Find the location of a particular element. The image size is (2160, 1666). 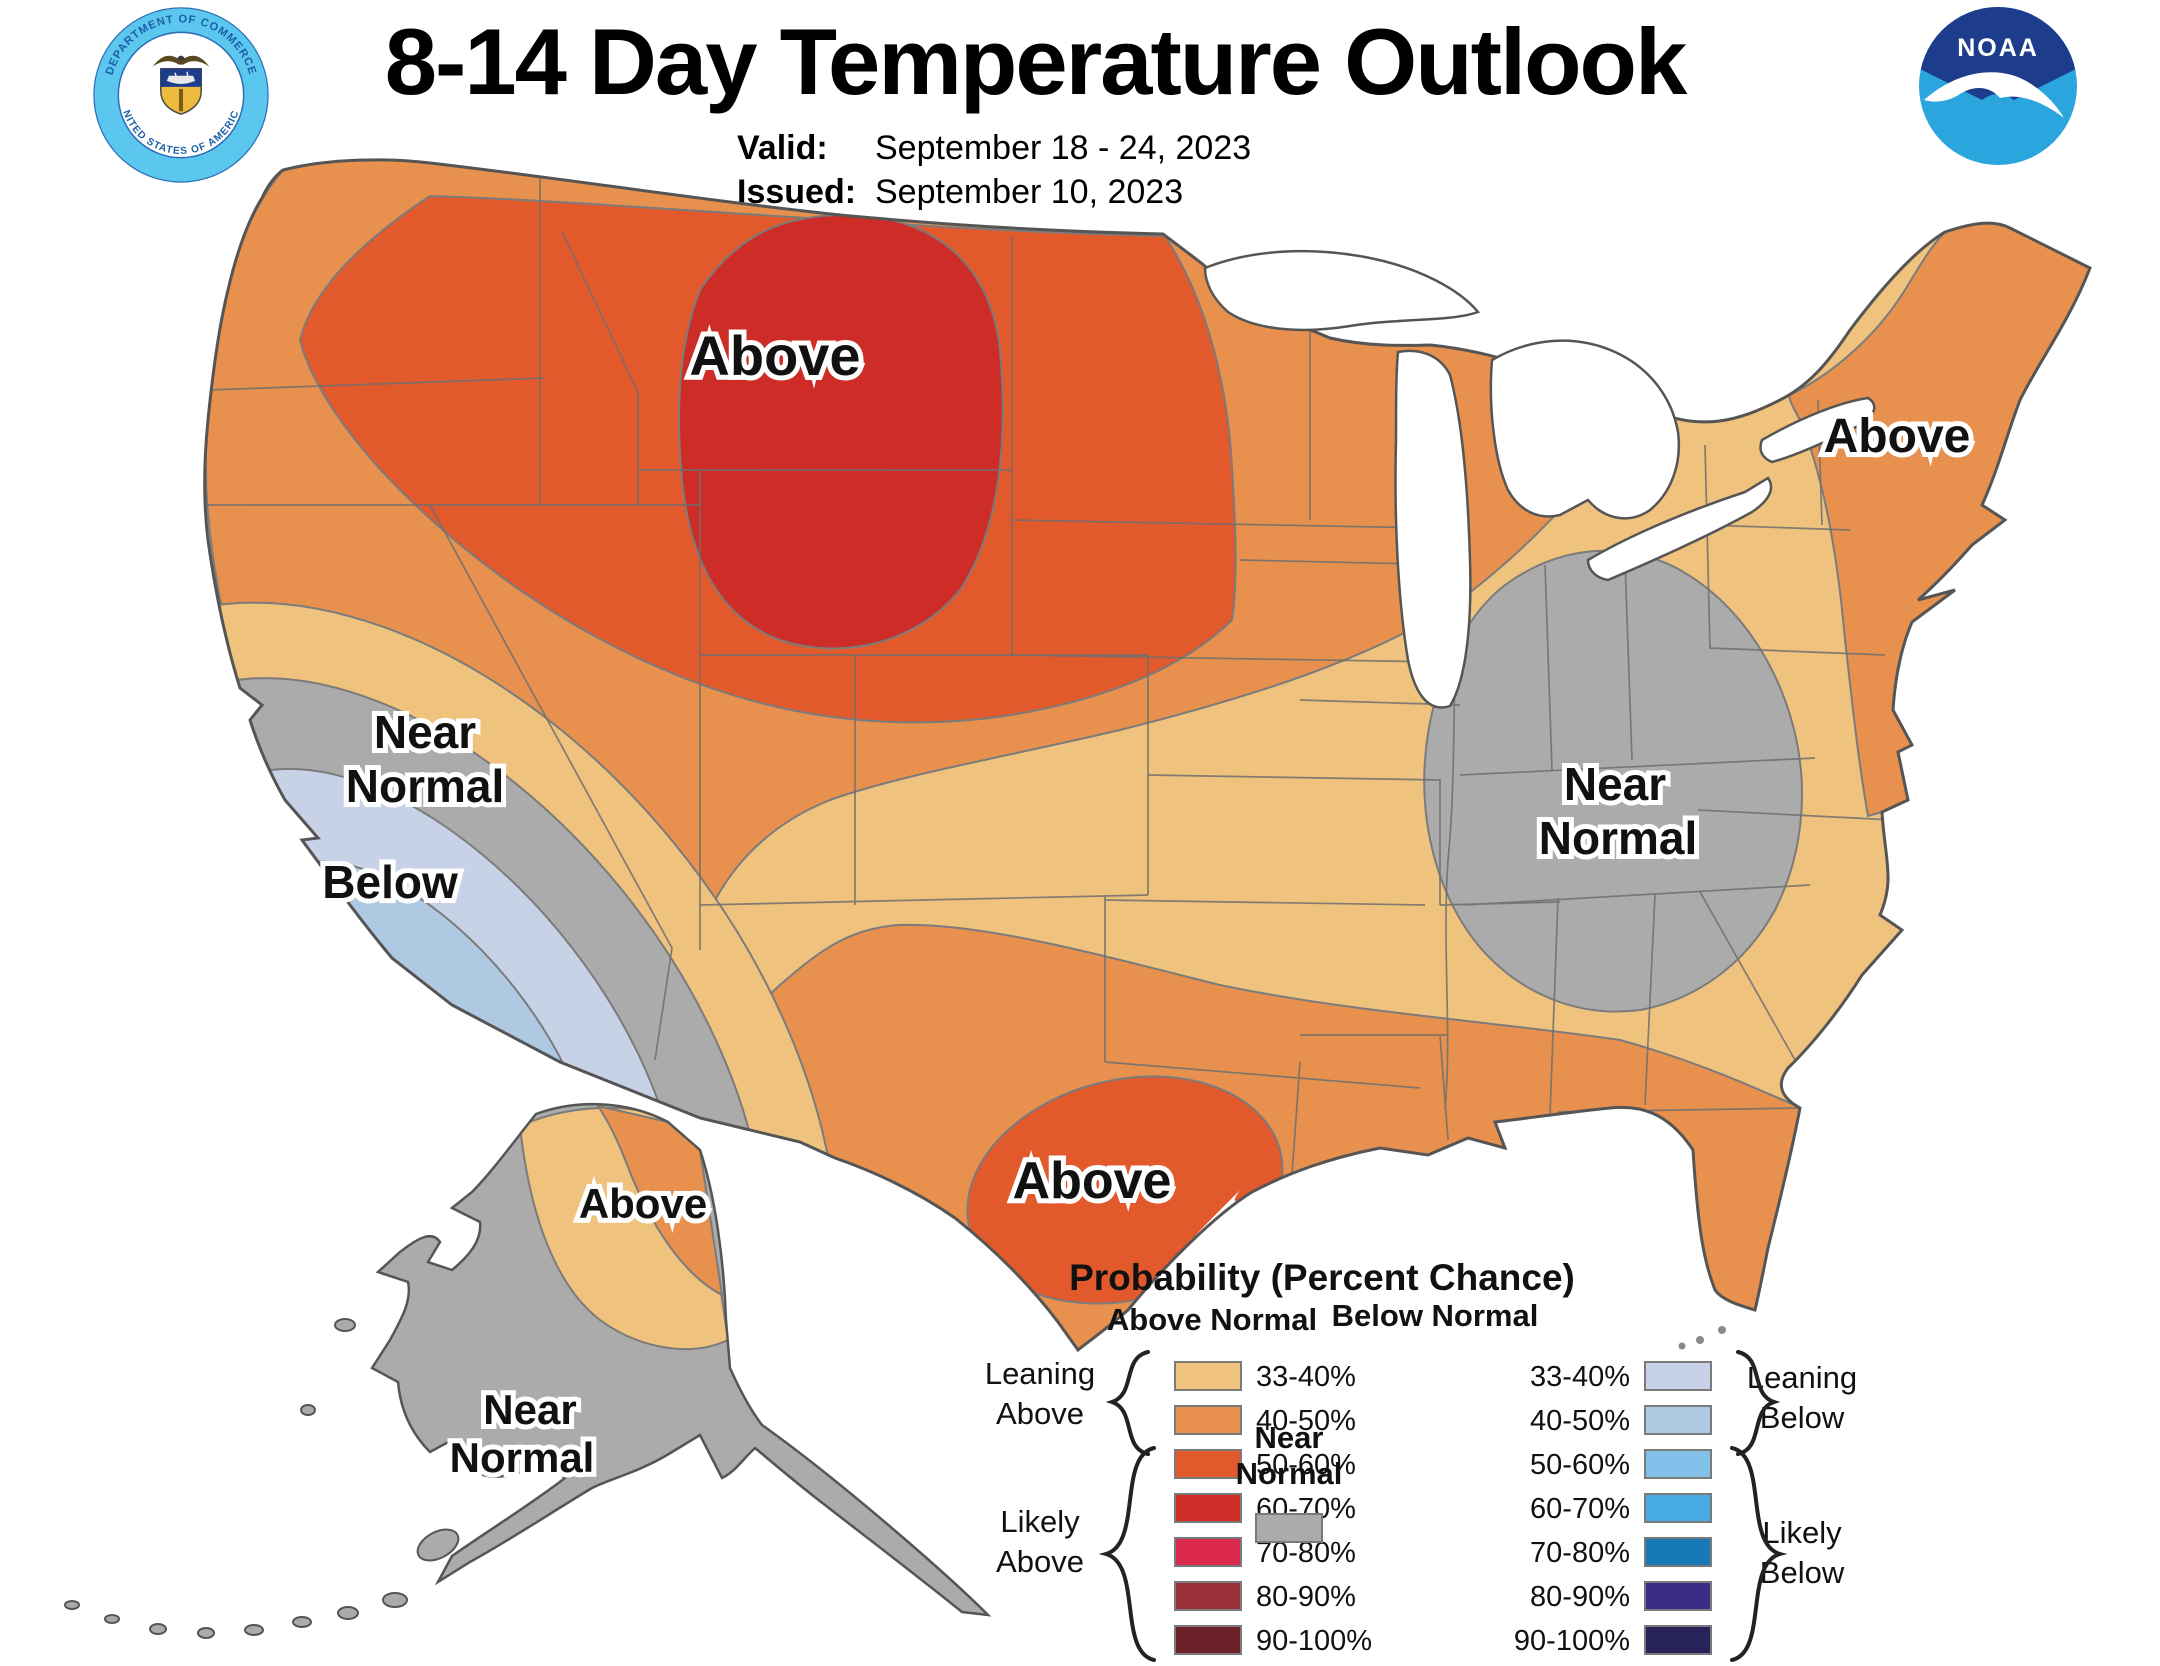

label-texas-above: Above is located at coordinates (1092, 1181).